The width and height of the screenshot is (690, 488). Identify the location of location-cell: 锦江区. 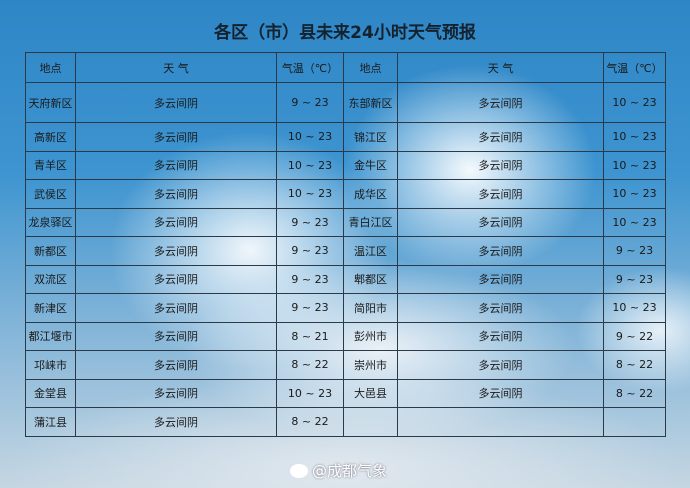
(370, 137).